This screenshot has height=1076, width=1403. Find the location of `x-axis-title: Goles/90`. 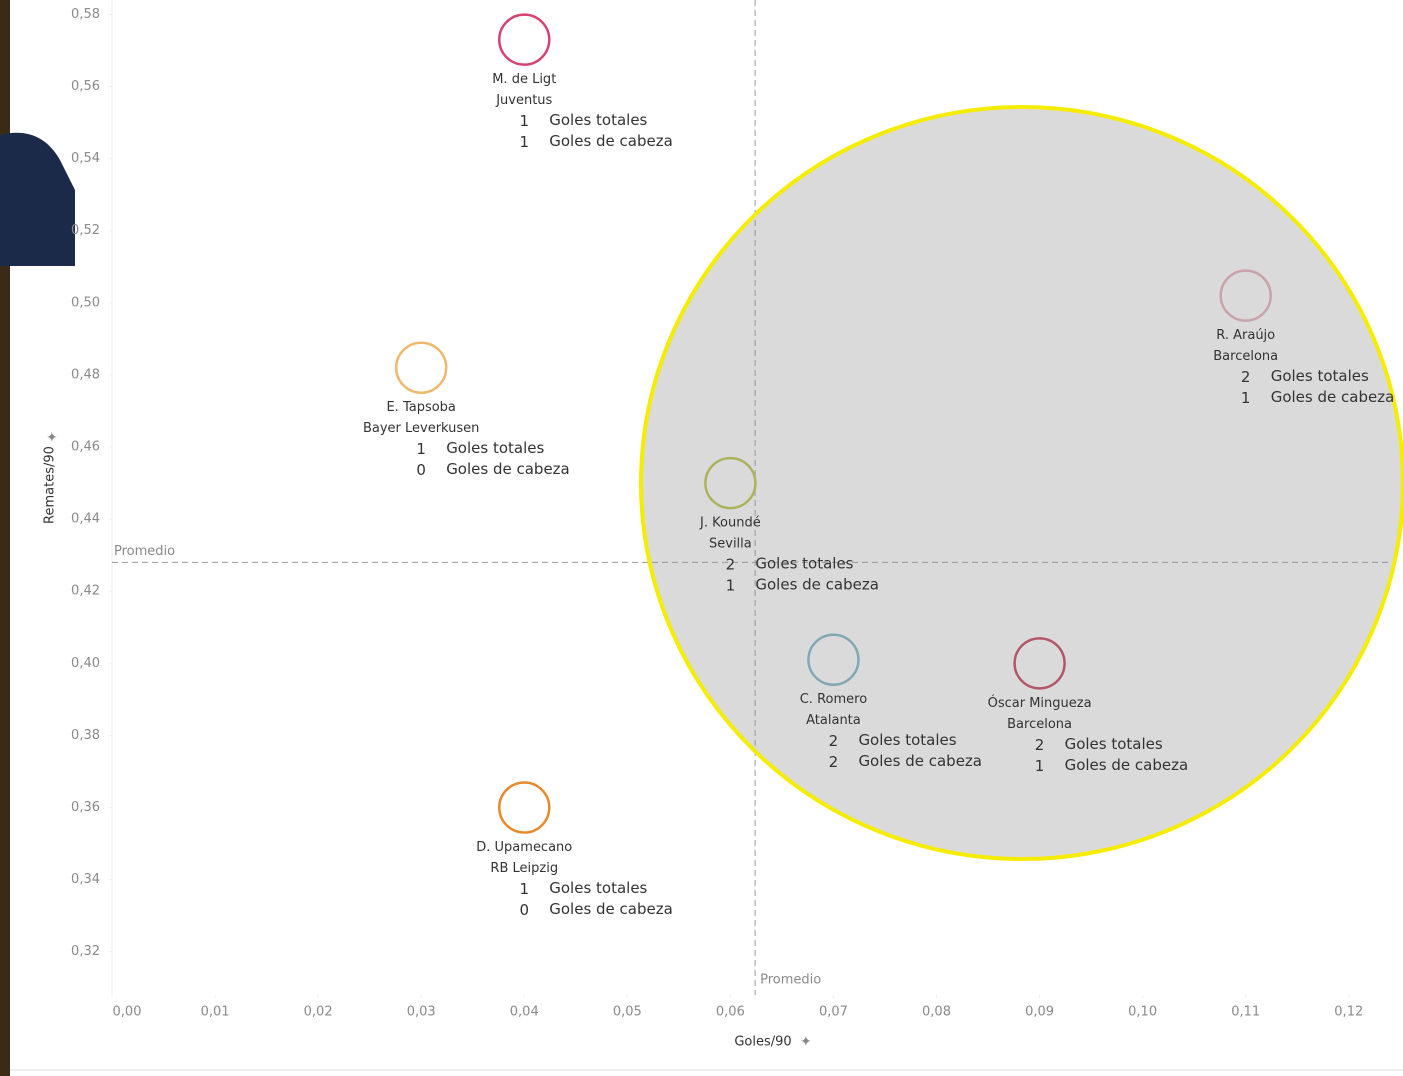

x-axis-title: Goles/90 is located at coordinates (762, 1042).